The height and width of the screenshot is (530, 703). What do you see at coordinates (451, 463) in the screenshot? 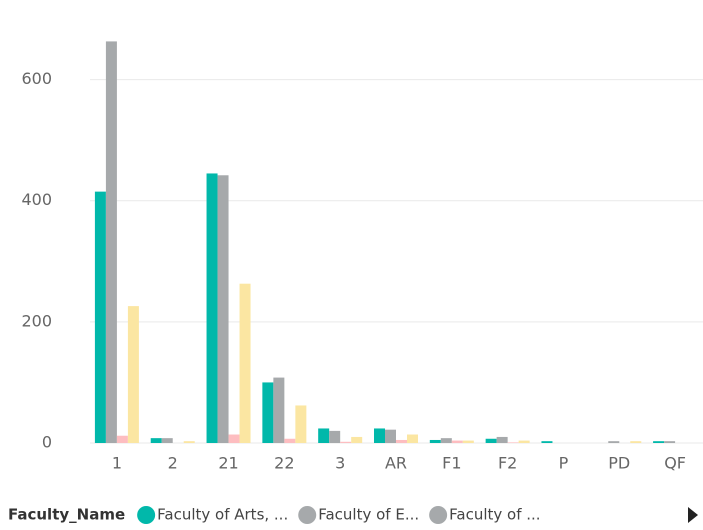
I see `x-tick-label: F1` at bounding box center [451, 463].